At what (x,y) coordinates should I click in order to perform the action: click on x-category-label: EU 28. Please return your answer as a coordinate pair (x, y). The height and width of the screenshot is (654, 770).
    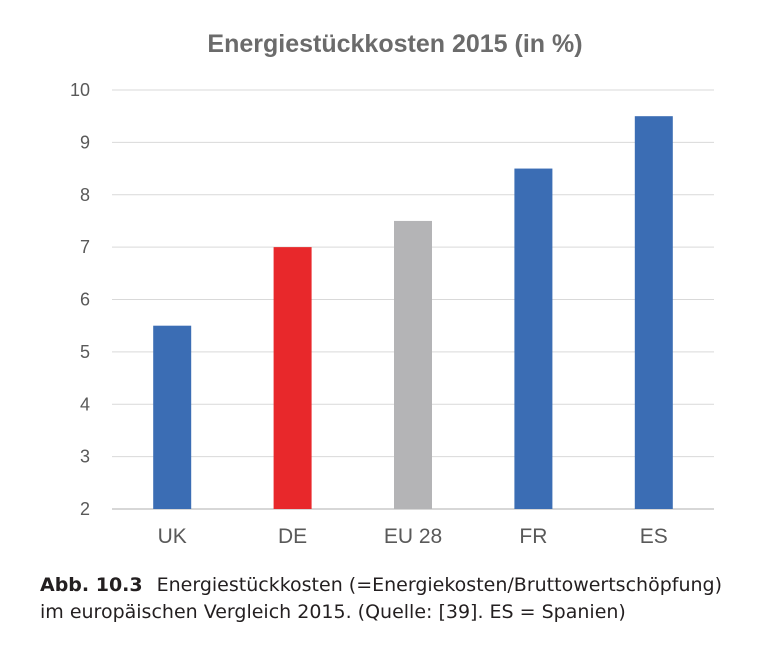
    Looking at the image, I should click on (413, 536).